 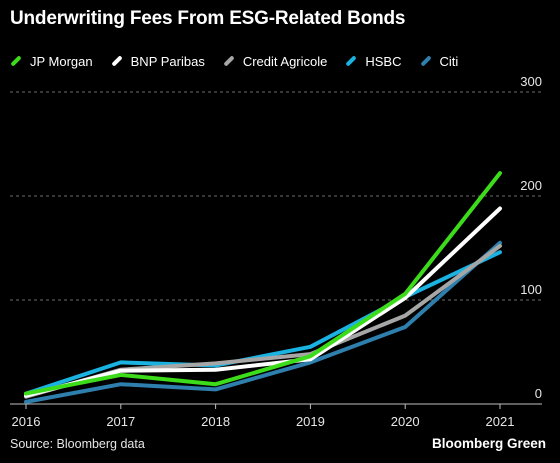 What do you see at coordinates (531, 81) in the screenshot?
I see `y-tick-label-300: 300` at bounding box center [531, 81].